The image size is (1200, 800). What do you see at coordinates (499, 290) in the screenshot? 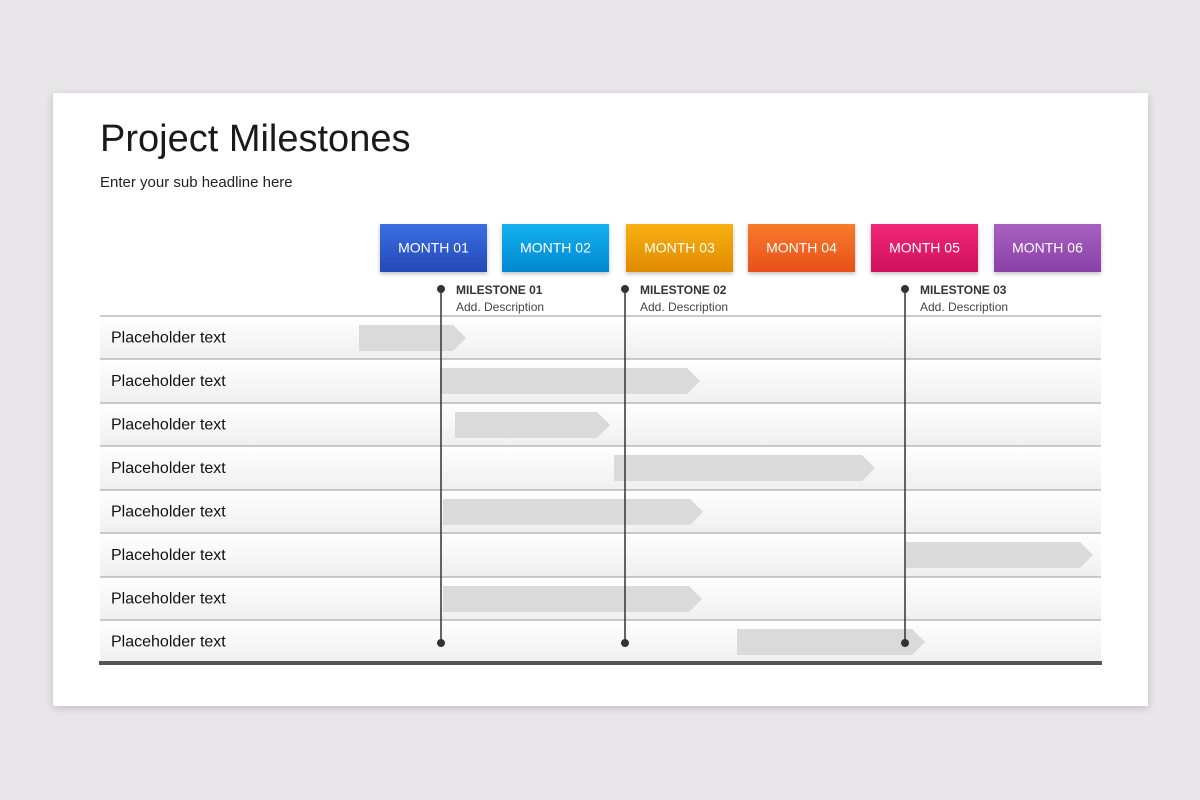
I see `milestone-label: MILESTONE 01` at bounding box center [499, 290].